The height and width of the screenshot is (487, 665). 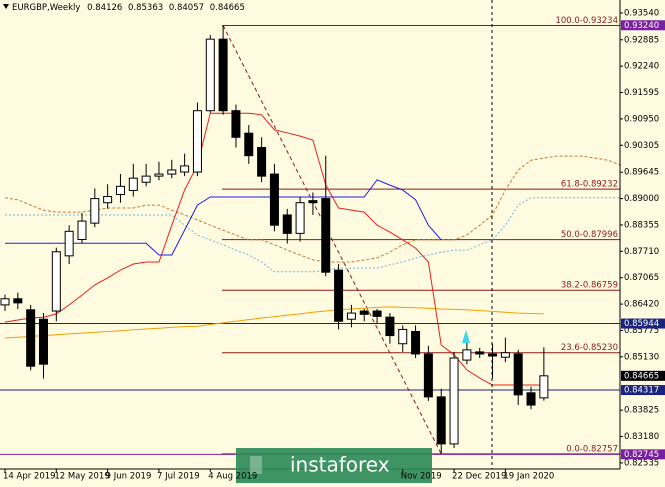 I want to click on price-box-label: 0.93240, so click(x=641, y=26).